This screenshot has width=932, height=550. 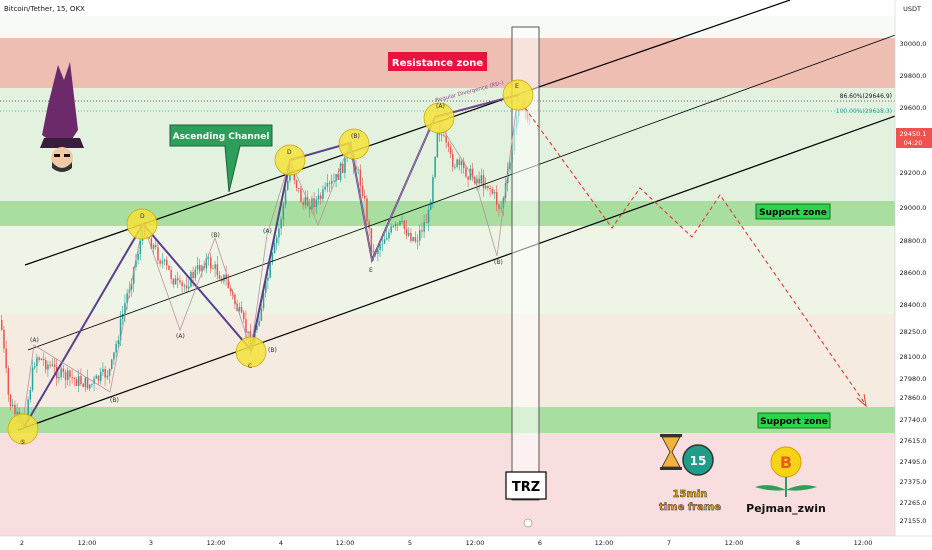 I want to click on avatar-face, so click(x=62, y=158).